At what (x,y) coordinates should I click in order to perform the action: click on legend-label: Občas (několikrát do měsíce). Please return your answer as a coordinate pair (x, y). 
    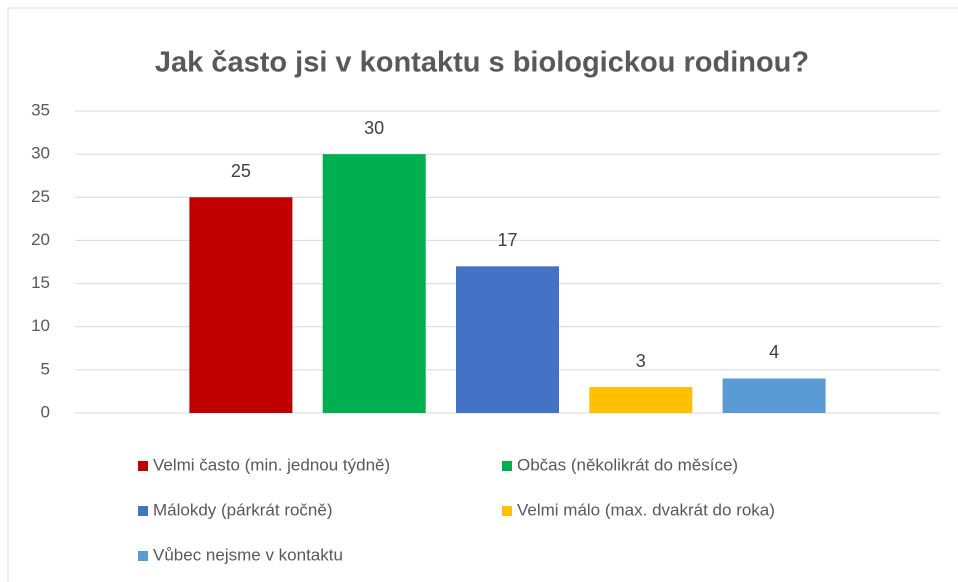
    Looking at the image, I should click on (627, 464).